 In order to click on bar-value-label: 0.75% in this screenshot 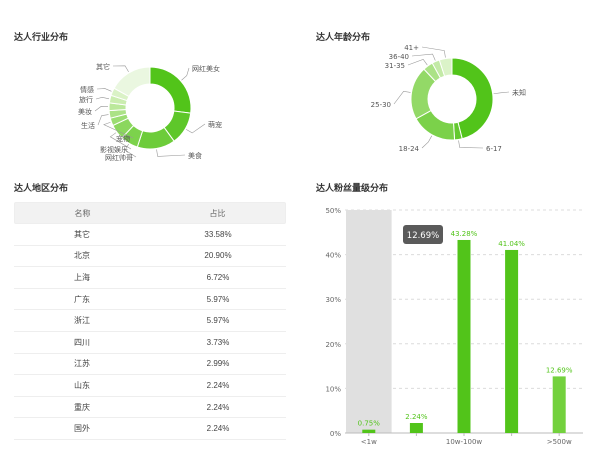, I will do `click(369, 424)`.